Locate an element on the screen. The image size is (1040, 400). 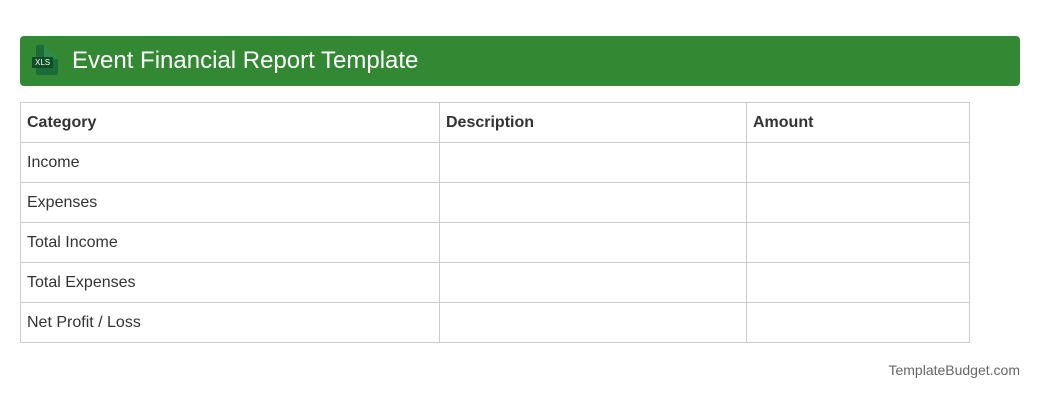
cell: Income is located at coordinates (230, 162).